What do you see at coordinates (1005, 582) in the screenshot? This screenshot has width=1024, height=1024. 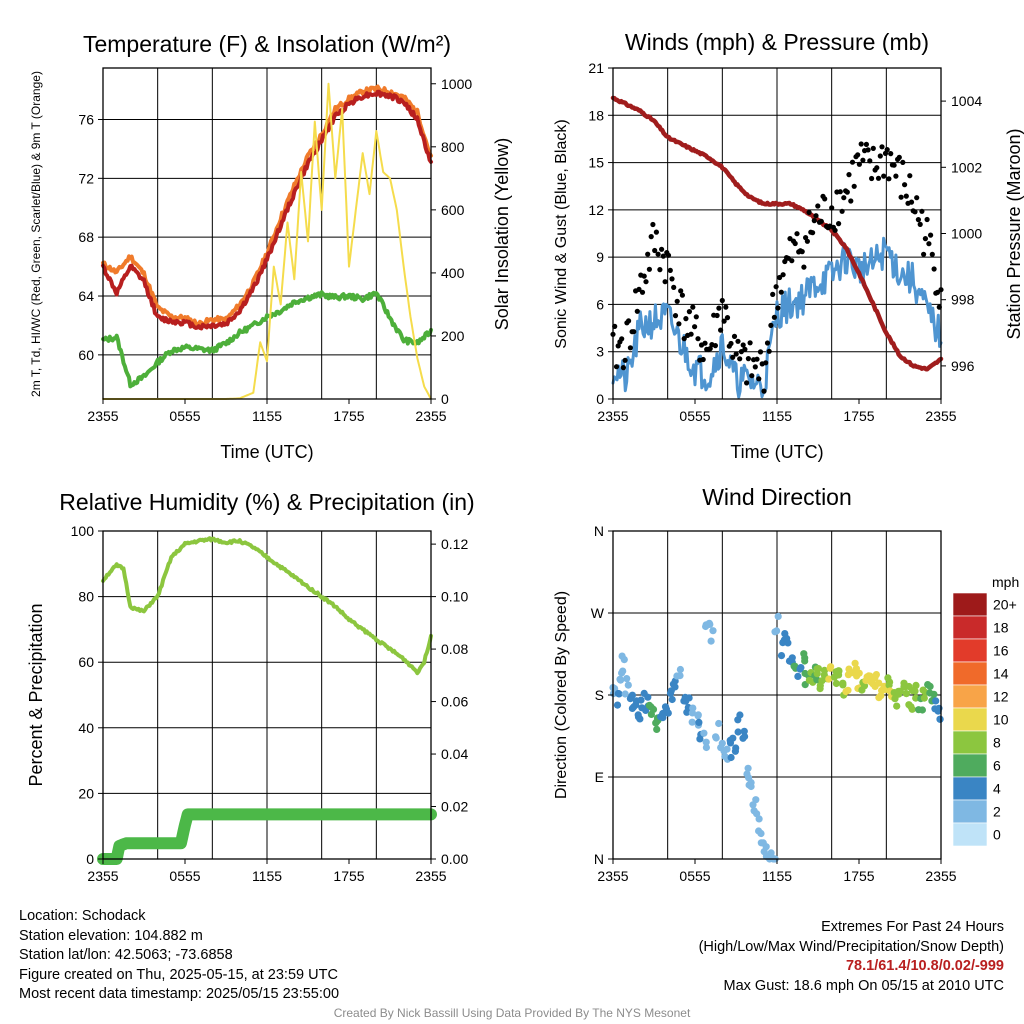 I see `legend-title: mph` at bounding box center [1005, 582].